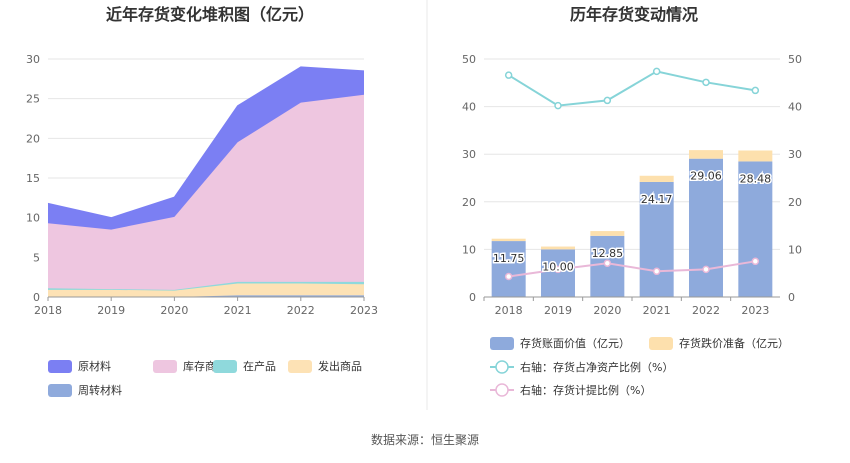  I want to click on legend-label: 周转材料, so click(100, 390).